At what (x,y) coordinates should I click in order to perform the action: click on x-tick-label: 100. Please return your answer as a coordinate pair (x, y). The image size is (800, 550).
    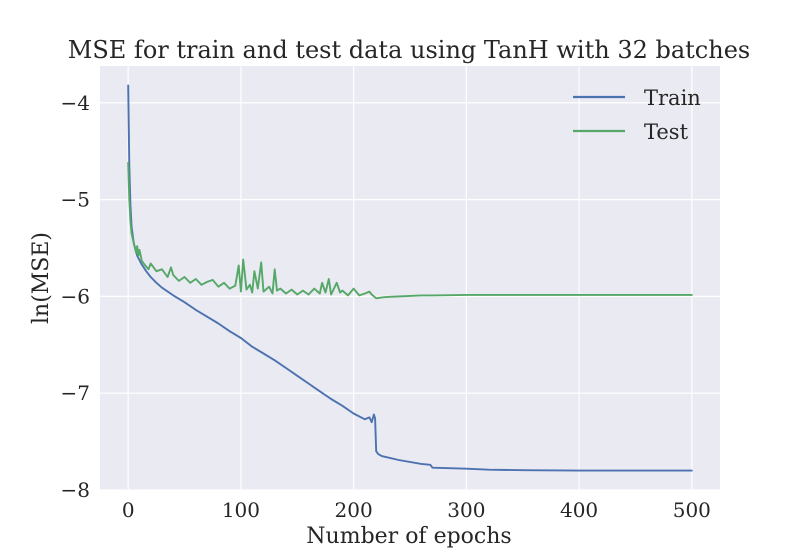
    Looking at the image, I should click on (241, 510).